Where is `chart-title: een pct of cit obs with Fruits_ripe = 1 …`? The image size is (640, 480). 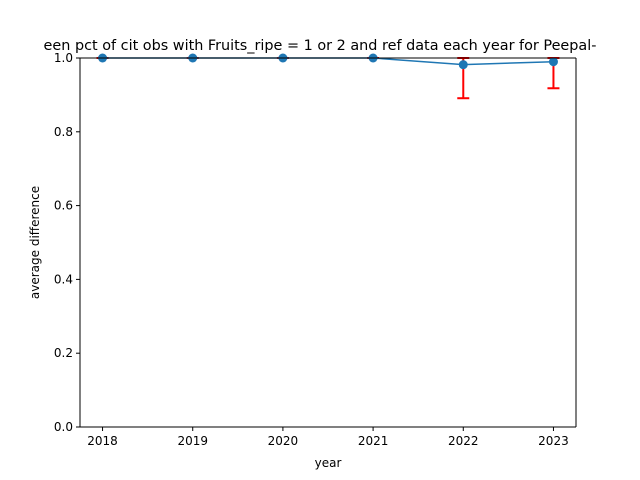
chart-title: een pct of cit obs with Fruits_ripe = 1 … is located at coordinates (320, 46).